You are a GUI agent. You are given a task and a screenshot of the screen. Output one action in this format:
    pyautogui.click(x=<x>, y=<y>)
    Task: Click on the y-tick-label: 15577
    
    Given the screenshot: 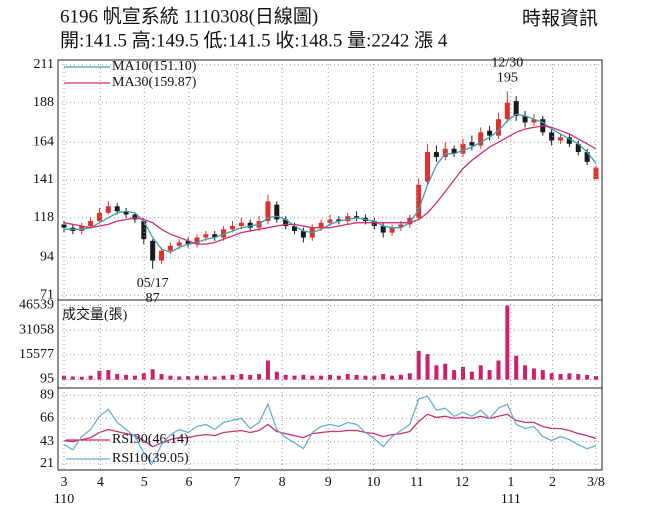 What is the action you would take?
    pyautogui.click(x=36, y=354)
    